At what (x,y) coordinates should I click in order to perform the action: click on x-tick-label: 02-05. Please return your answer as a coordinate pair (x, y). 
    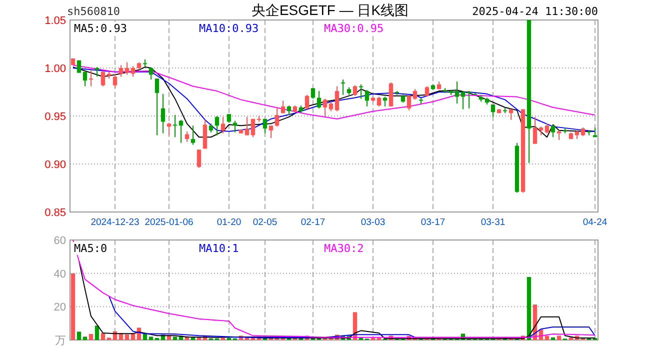
    Looking at the image, I should click on (265, 222).